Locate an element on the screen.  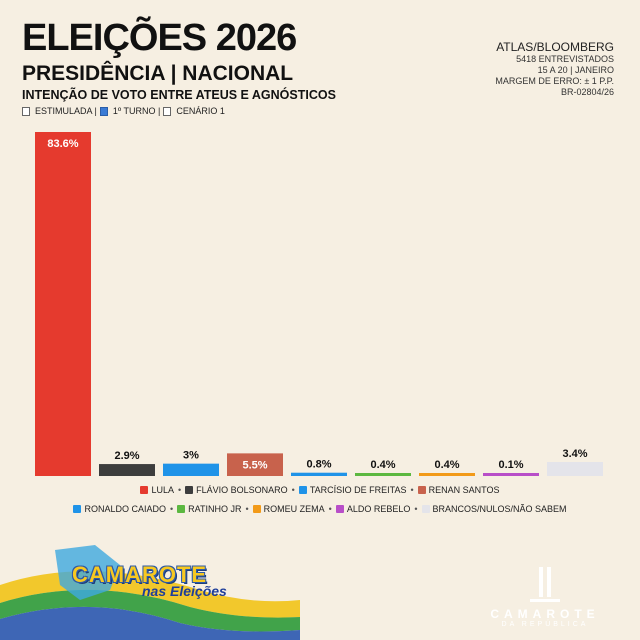
tag-scenario: CENÁRIO 1 is located at coordinates (200, 111).